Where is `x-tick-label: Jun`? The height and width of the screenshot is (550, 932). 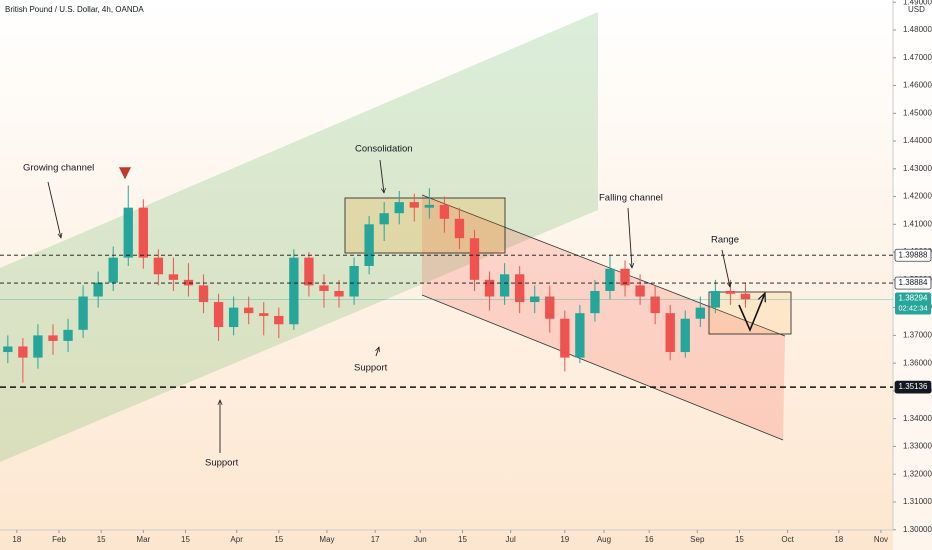 x-tick-label: Jun is located at coordinates (420, 539).